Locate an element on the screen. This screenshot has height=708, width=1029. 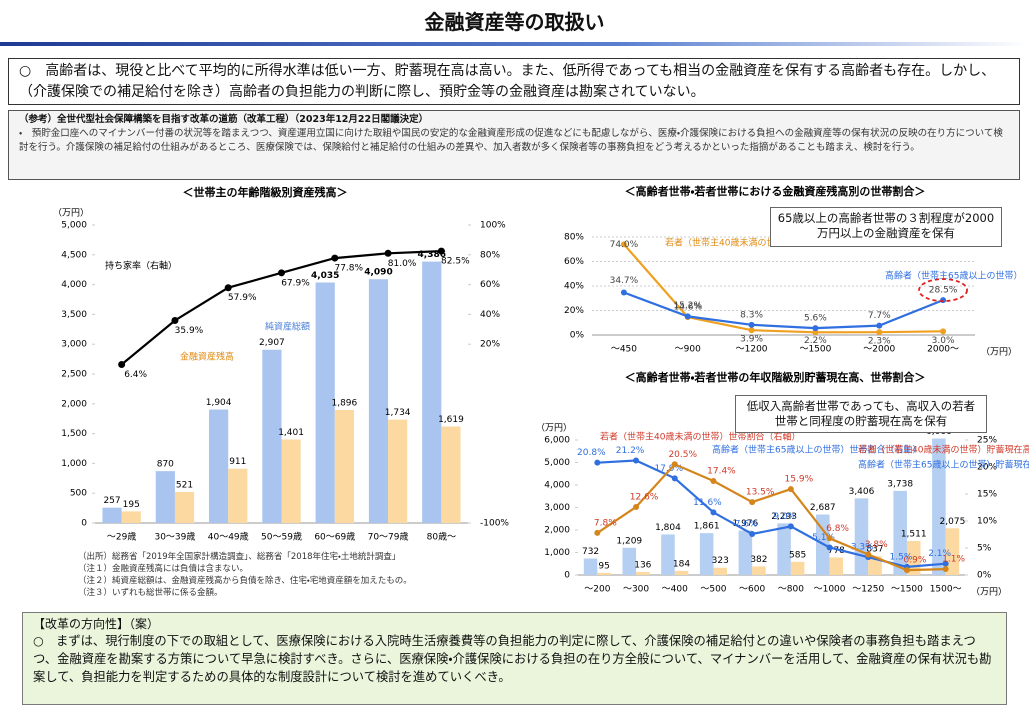
data-label: 585 is located at coordinates (797, 555).